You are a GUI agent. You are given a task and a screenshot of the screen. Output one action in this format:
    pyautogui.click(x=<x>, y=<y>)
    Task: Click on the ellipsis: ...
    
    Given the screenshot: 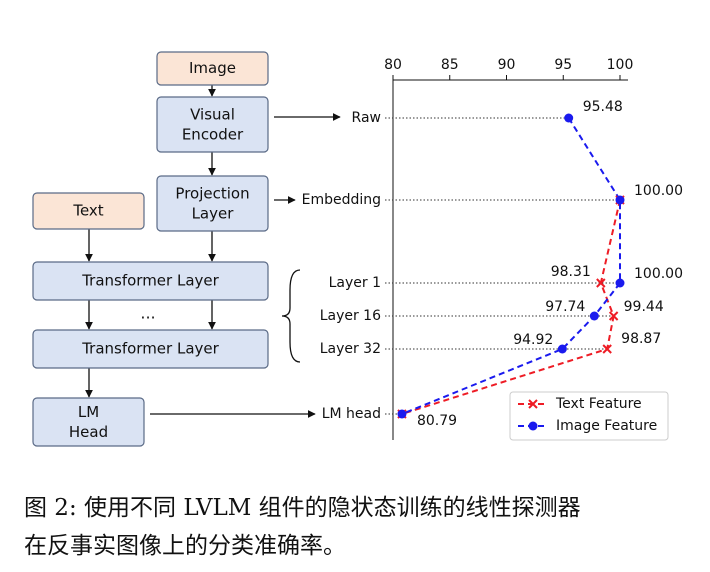 What is the action you would take?
    pyautogui.click(x=147, y=313)
    